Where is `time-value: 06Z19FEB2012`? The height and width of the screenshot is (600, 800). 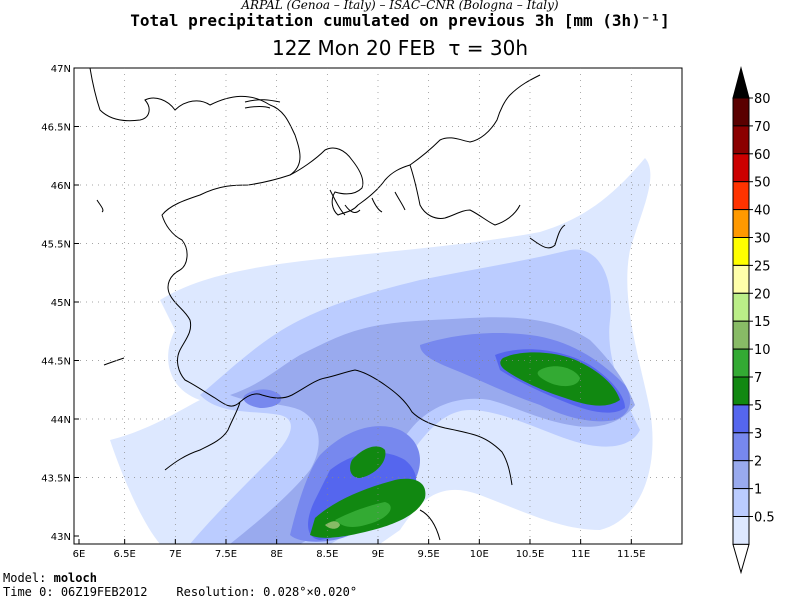 time-value: 06Z19FEB2012 is located at coordinates (104, 592).